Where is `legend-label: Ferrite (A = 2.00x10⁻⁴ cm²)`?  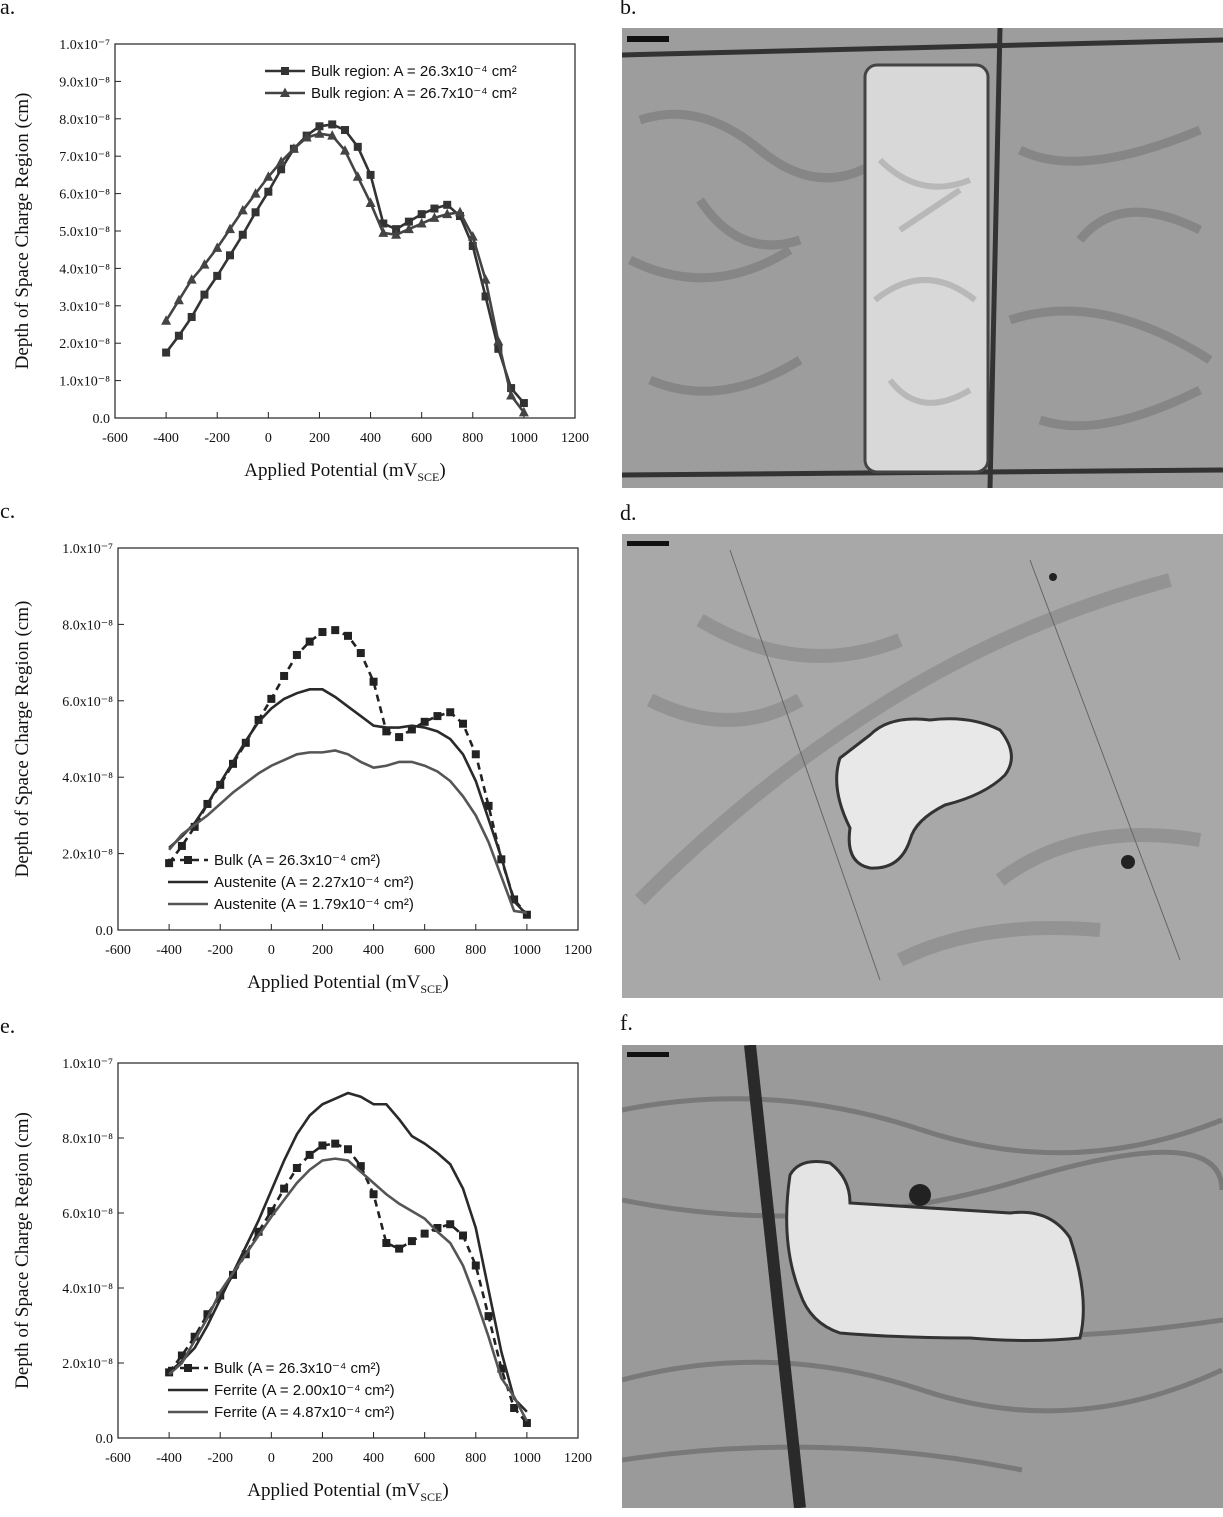
legend-label: Ferrite (A = 2.00x10⁻⁴ cm²) is located at coordinates (304, 1390).